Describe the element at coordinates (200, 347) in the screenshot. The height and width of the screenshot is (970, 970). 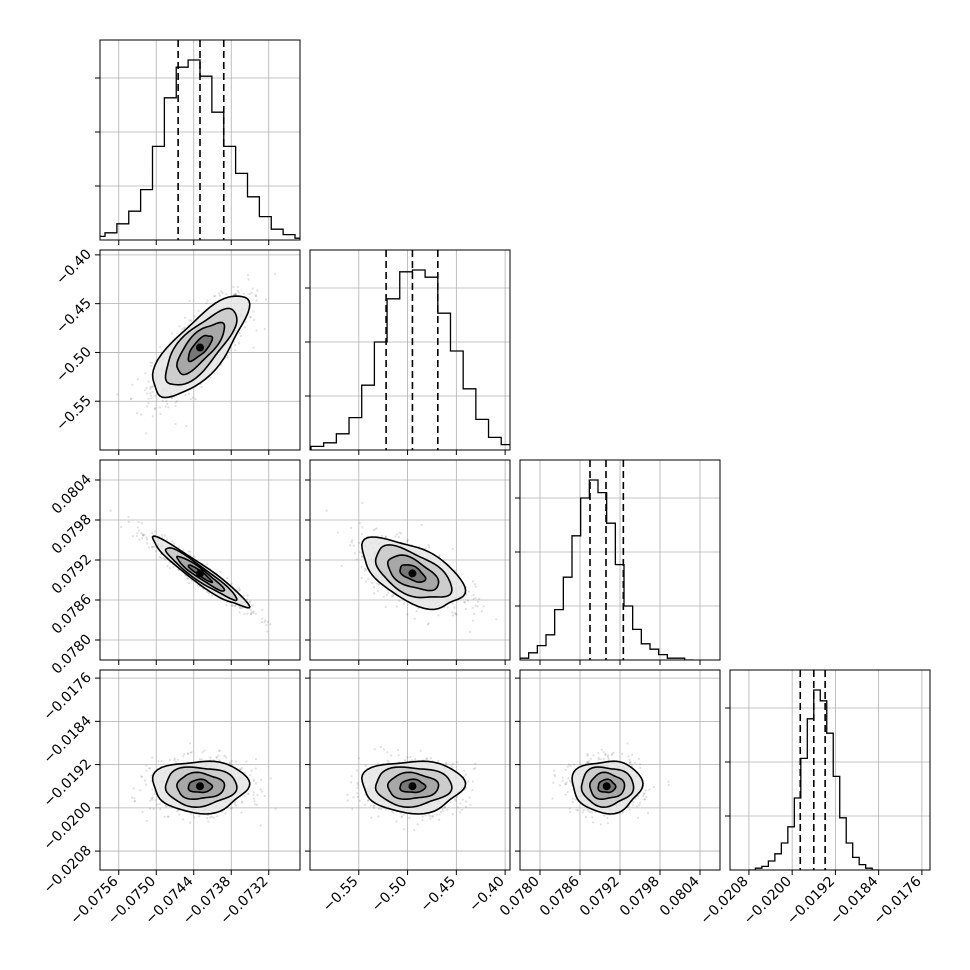
I see `density-peak` at that location.